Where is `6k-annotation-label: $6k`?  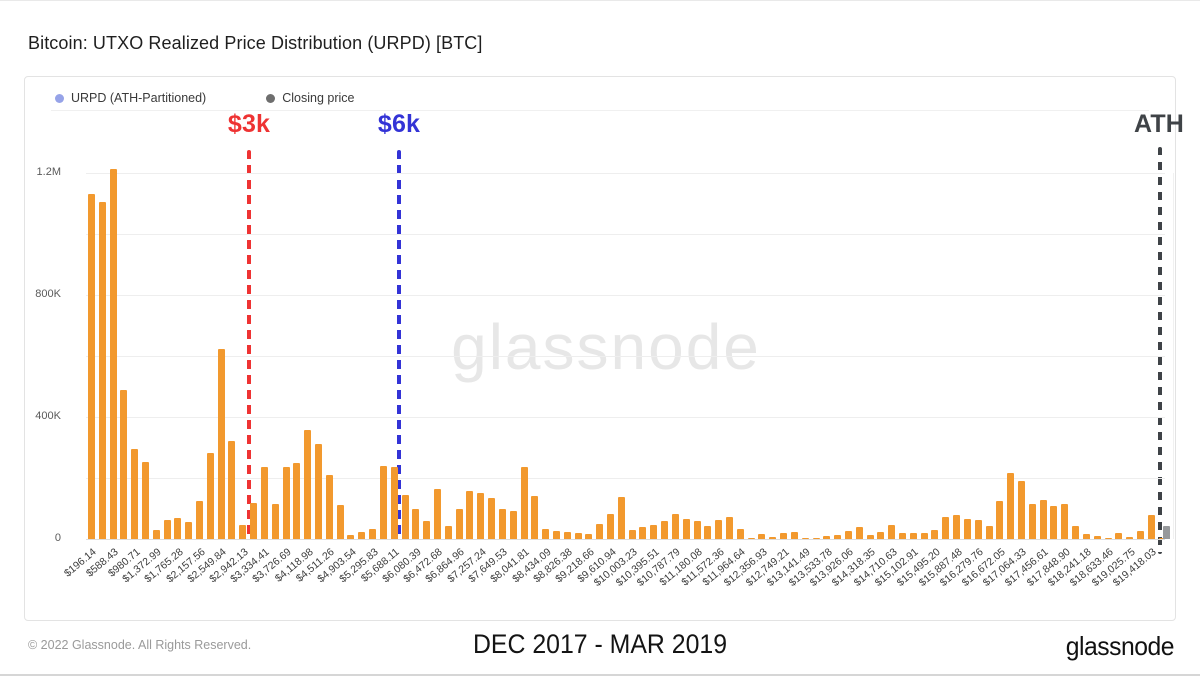 6k-annotation-label: $6k is located at coordinates (399, 124).